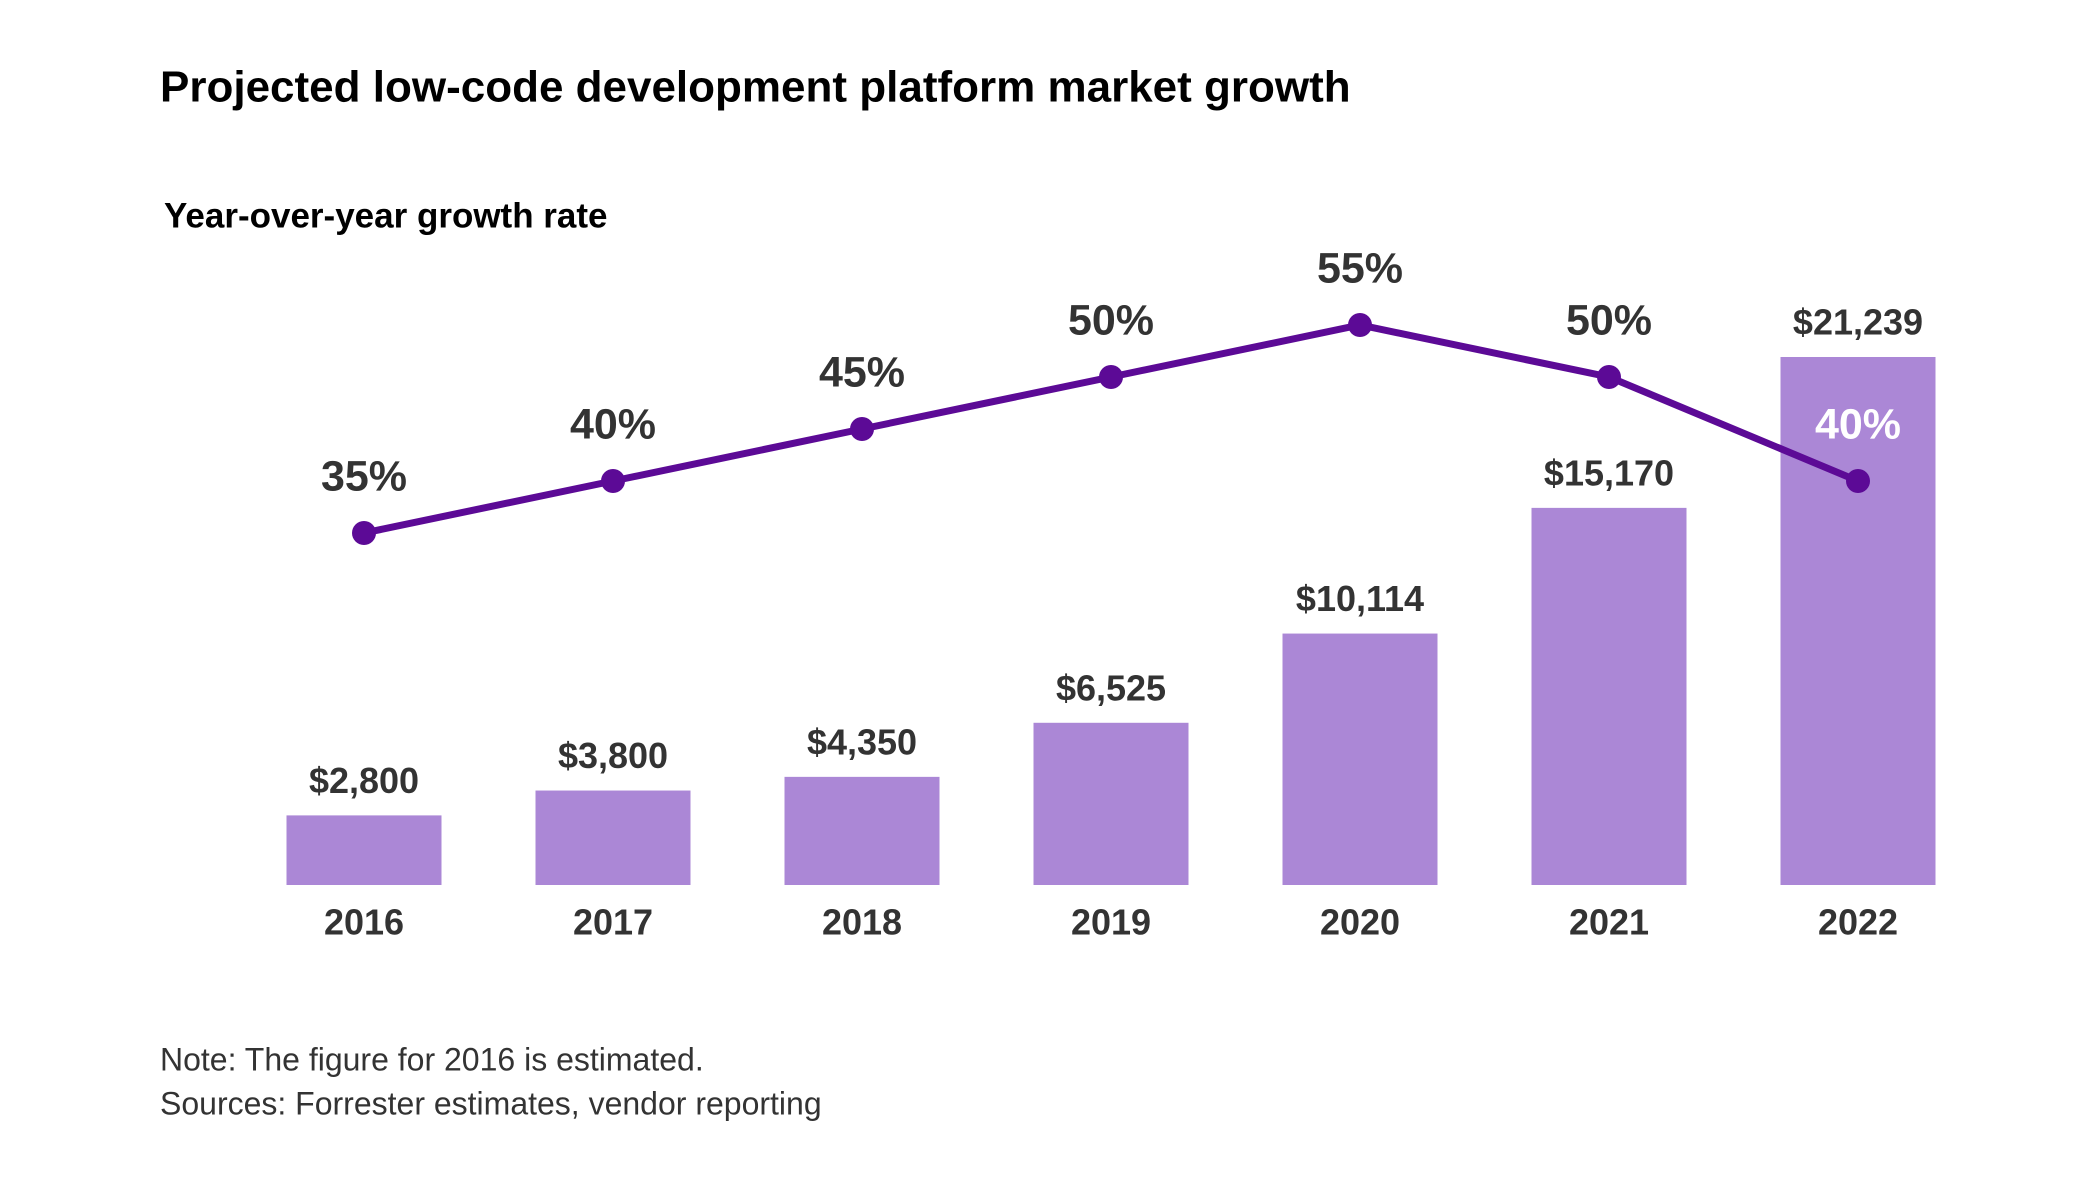 Image resolution: width=2074 pixels, height=1182 pixels. I want to click on line-title: Year-over-year growth rate, so click(386, 215).